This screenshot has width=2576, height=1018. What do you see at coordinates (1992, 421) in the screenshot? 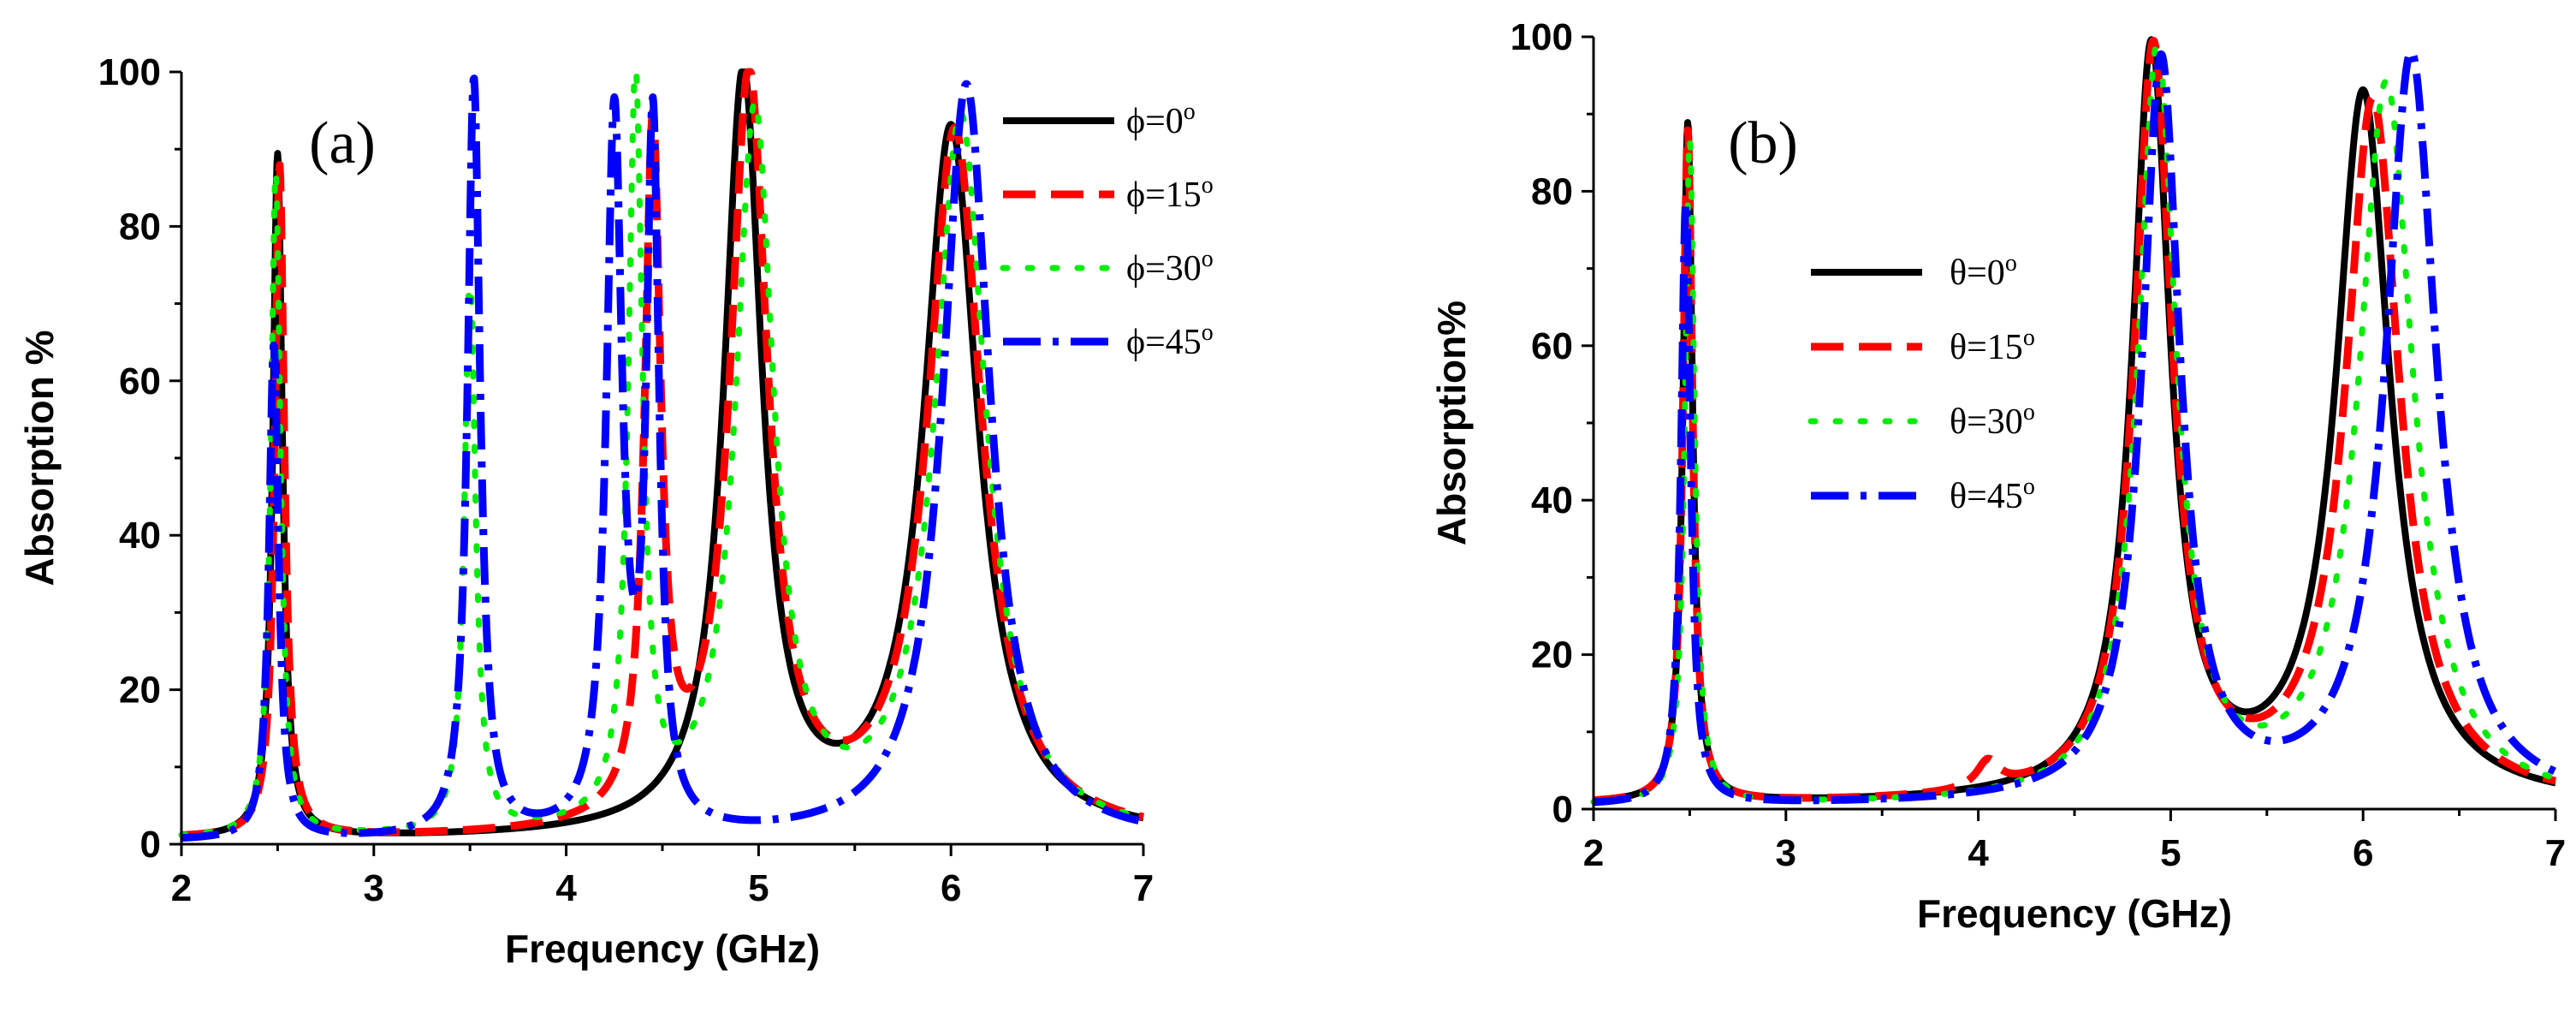
I see `legend-label-2: θ=30o` at bounding box center [1992, 421].